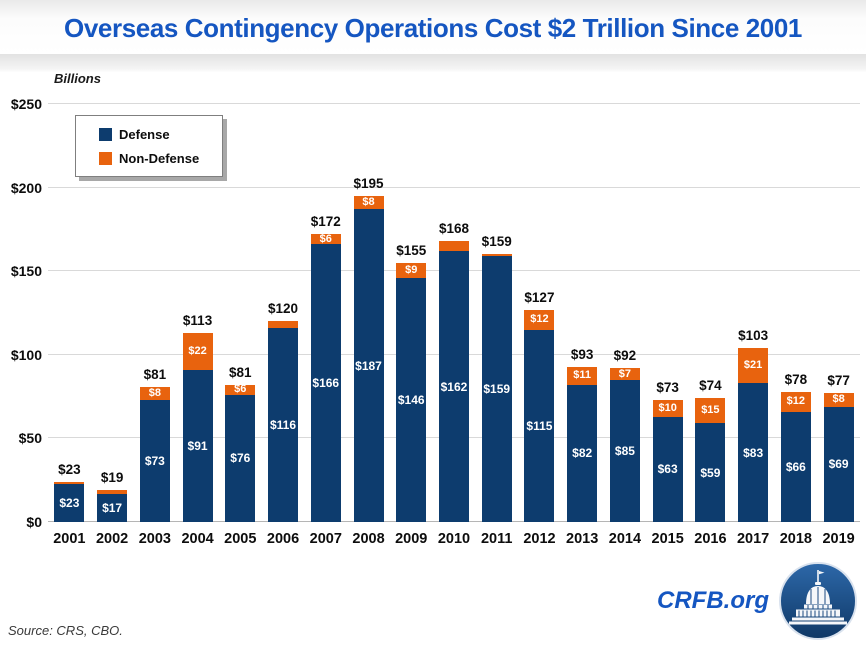 The image size is (866, 650). What do you see at coordinates (753, 336) in the screenshot?
I see `bar-total-label: $103` at bounding box center [753, 336].